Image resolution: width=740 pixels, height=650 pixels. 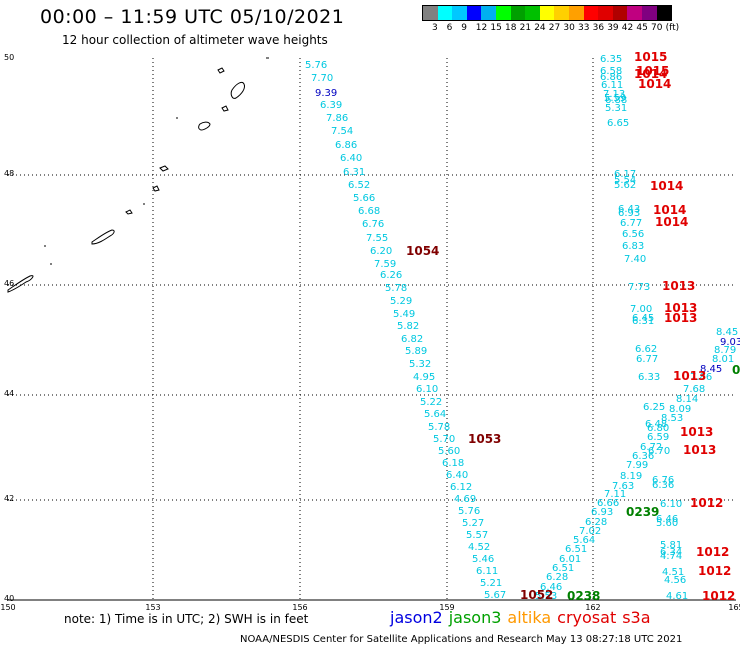 What do you see at coordinates (523, 617) in the screenshot?
I see `satellite-legend: jason2 jason3 altika cryosat s3a` at bounding box center [523, 617].